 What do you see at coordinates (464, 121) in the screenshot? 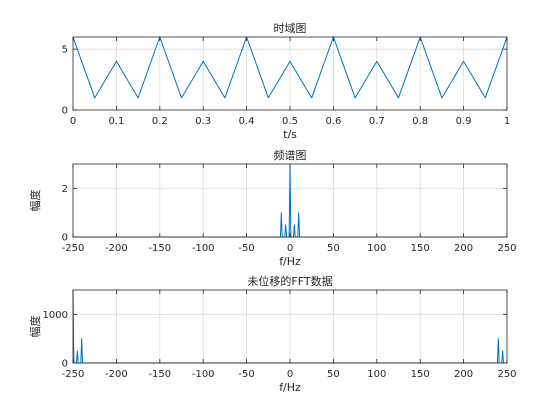
I see `x-tick-label: 0.9` at bounding box center [464, 121].